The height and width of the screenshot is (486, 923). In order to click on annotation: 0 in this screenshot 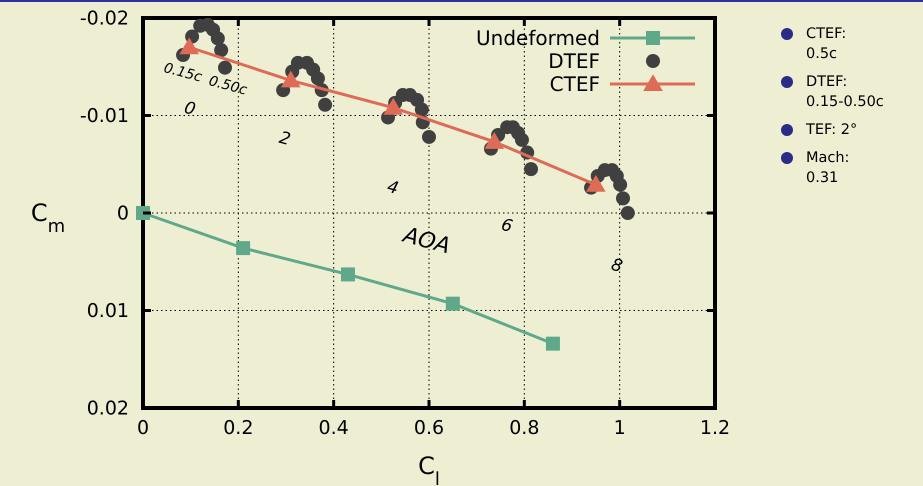, I will do `click(190, 109)`.